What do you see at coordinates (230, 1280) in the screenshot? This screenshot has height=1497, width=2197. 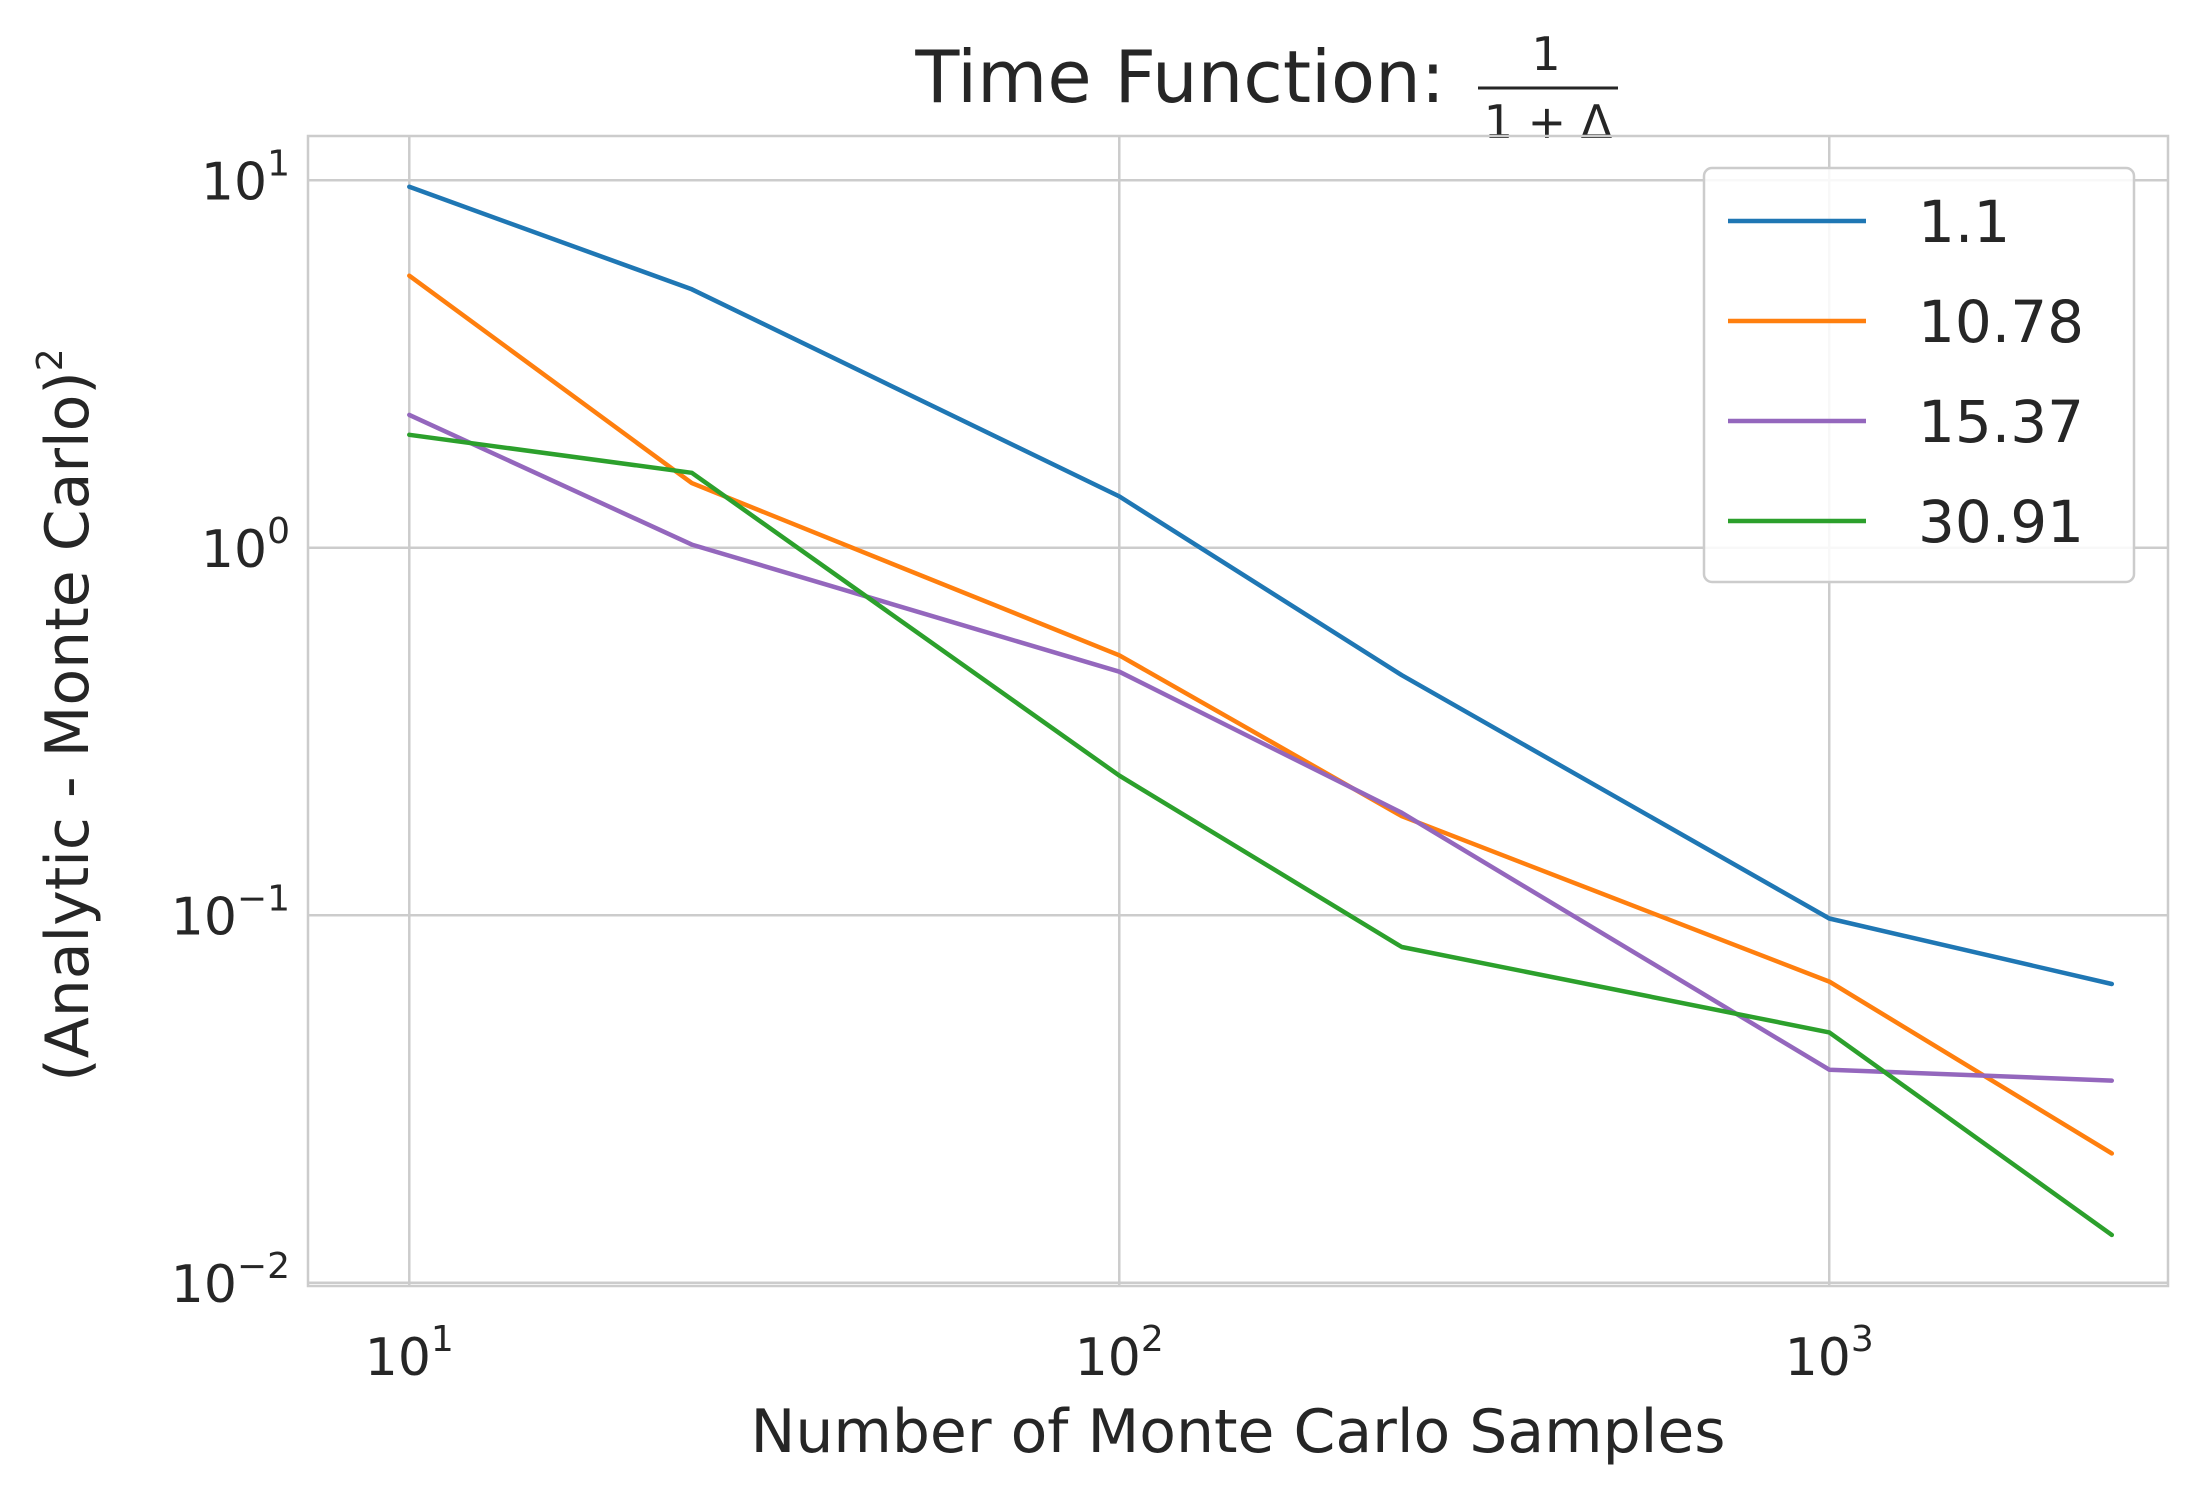 I see `y-tick-label: 10⁻²` at bounding box center [230, 1280].